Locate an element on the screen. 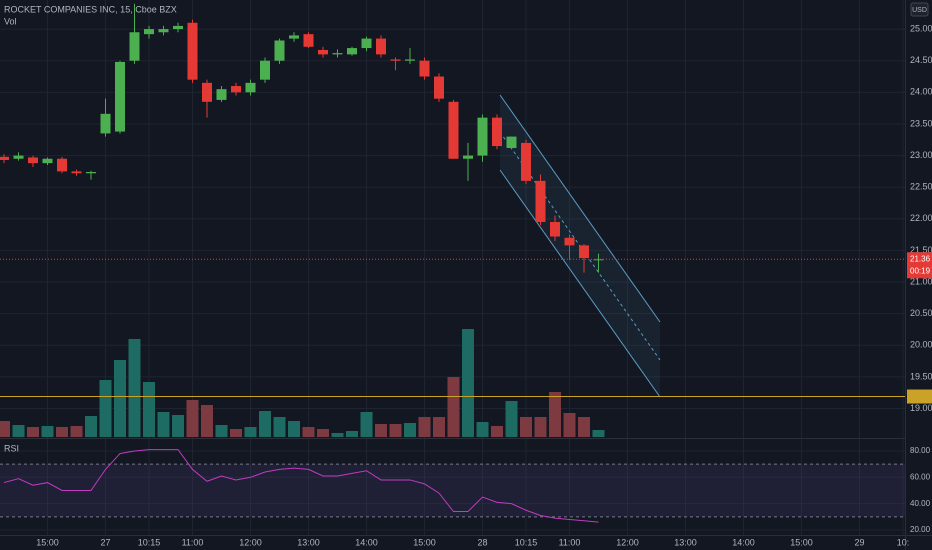 This screenshot has height=550, width=932. y-tick-label: 60.00 is located at coordinates (920, 476).